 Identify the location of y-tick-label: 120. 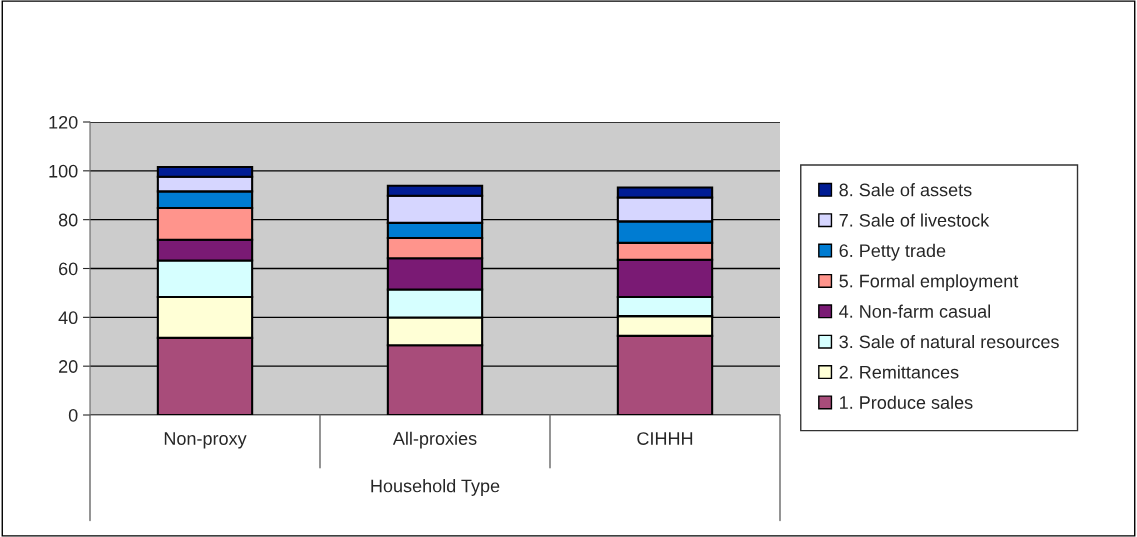
(63, 122).